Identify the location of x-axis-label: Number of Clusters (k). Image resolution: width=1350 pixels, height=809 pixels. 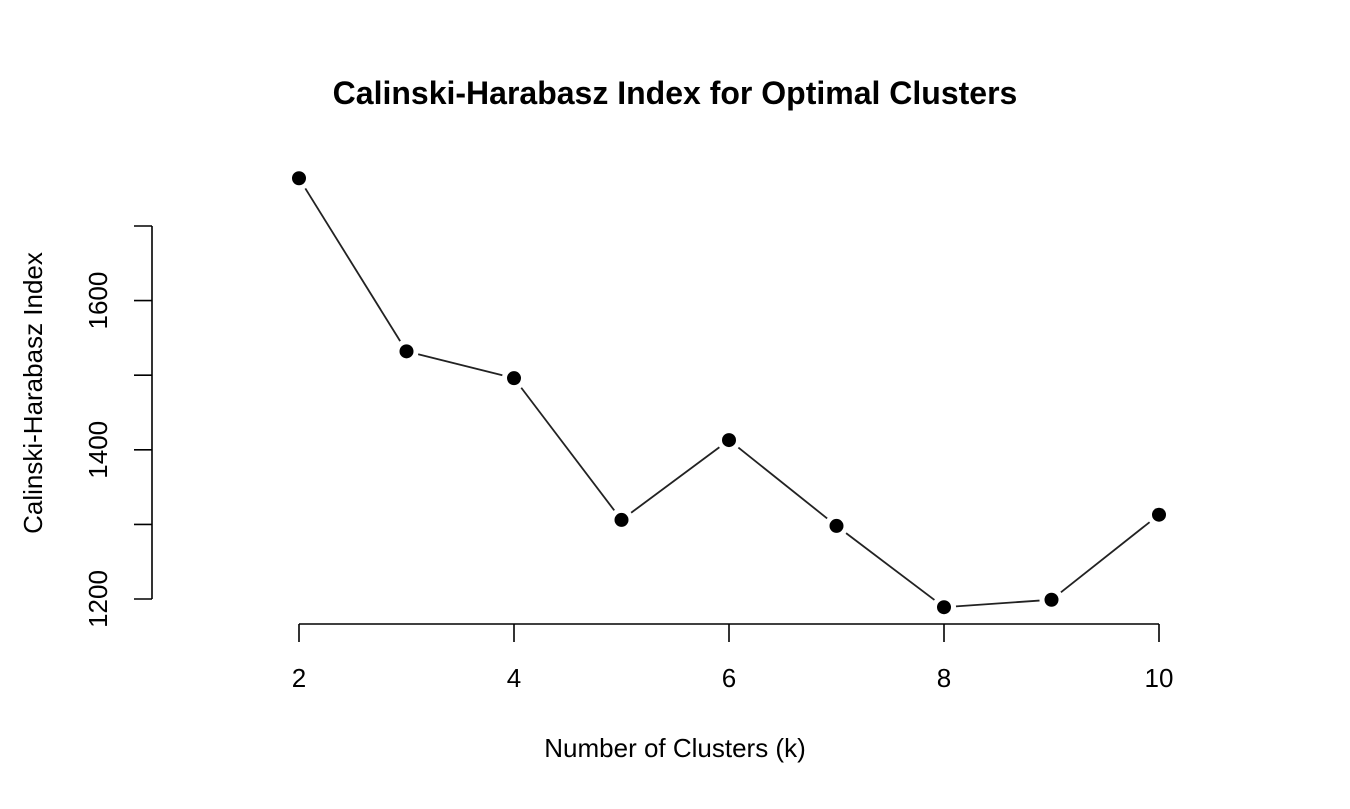
(675, 748).